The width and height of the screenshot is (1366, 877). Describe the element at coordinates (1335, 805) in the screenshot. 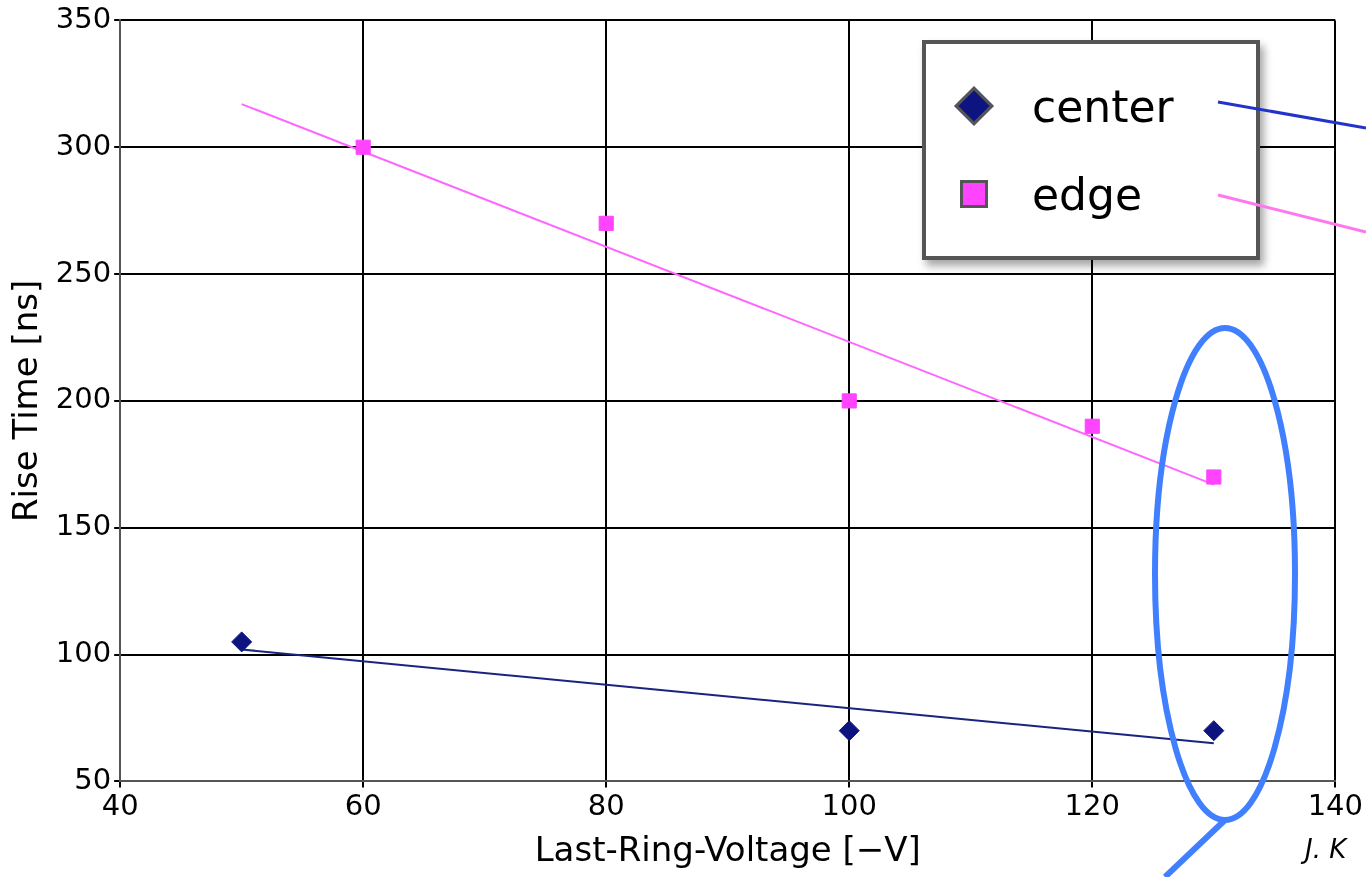

I see `x-tick-label: 140` at that location.